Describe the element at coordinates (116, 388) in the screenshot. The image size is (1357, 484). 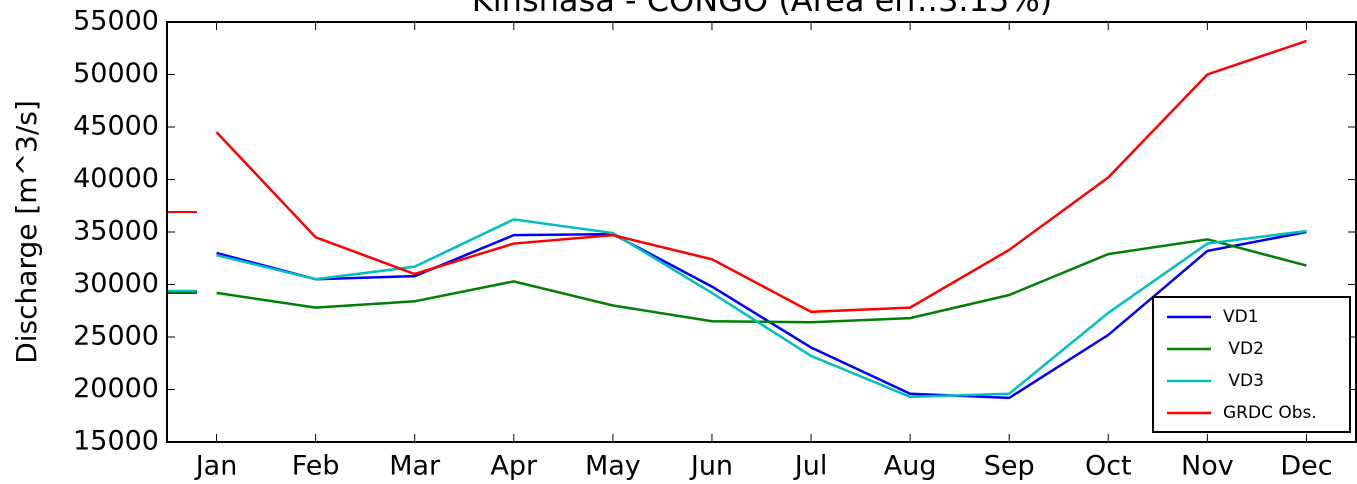
I see `y-tick-label: 20000` at that location.